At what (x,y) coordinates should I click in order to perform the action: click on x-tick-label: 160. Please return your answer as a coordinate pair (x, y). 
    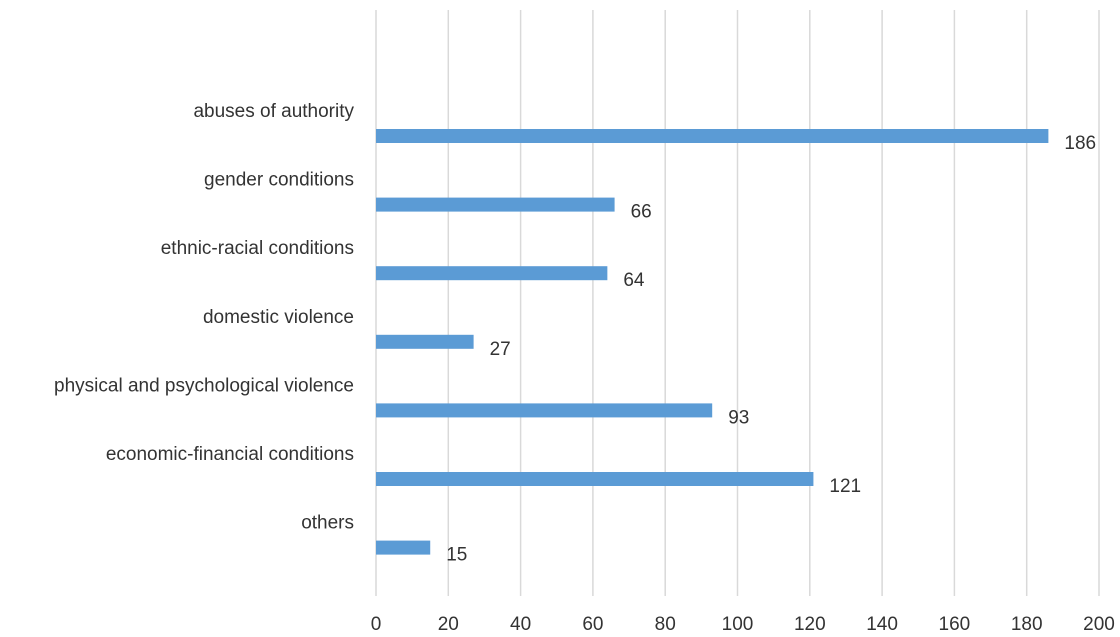
    Looking at the image, I should click on (955, 624).